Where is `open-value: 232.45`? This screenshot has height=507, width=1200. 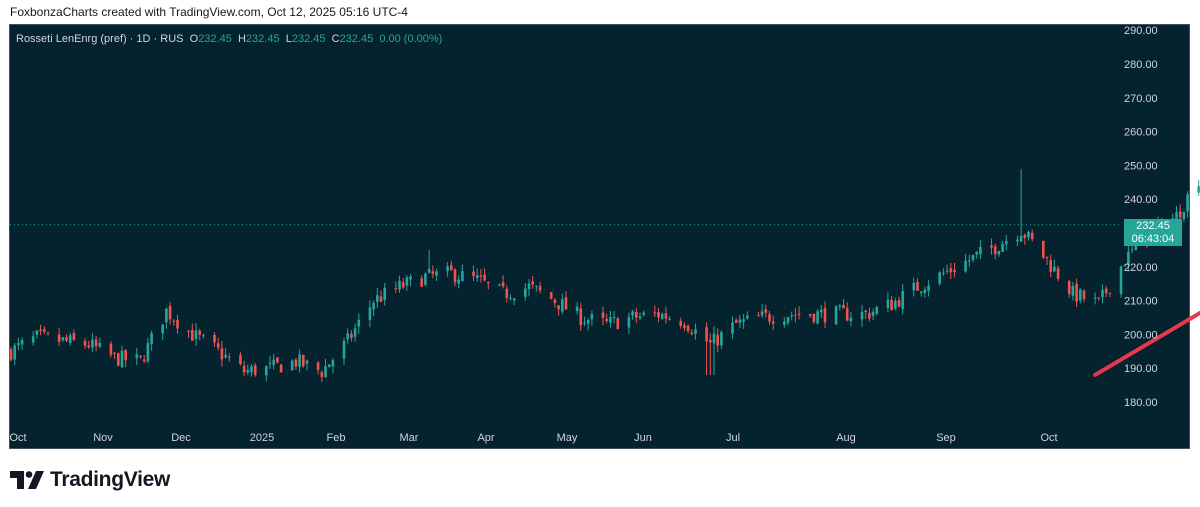 open-value: 232.45 is located at coordinates (215, 39).